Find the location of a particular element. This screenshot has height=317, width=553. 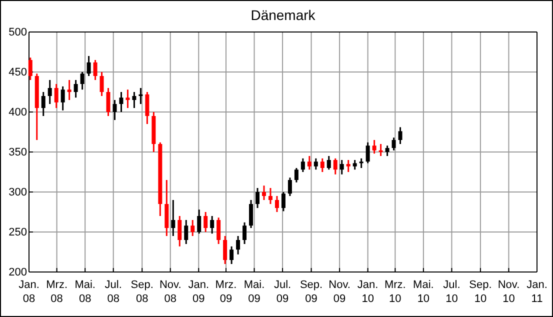

y-tick-label: 500 is located at coordinates (17, 32).